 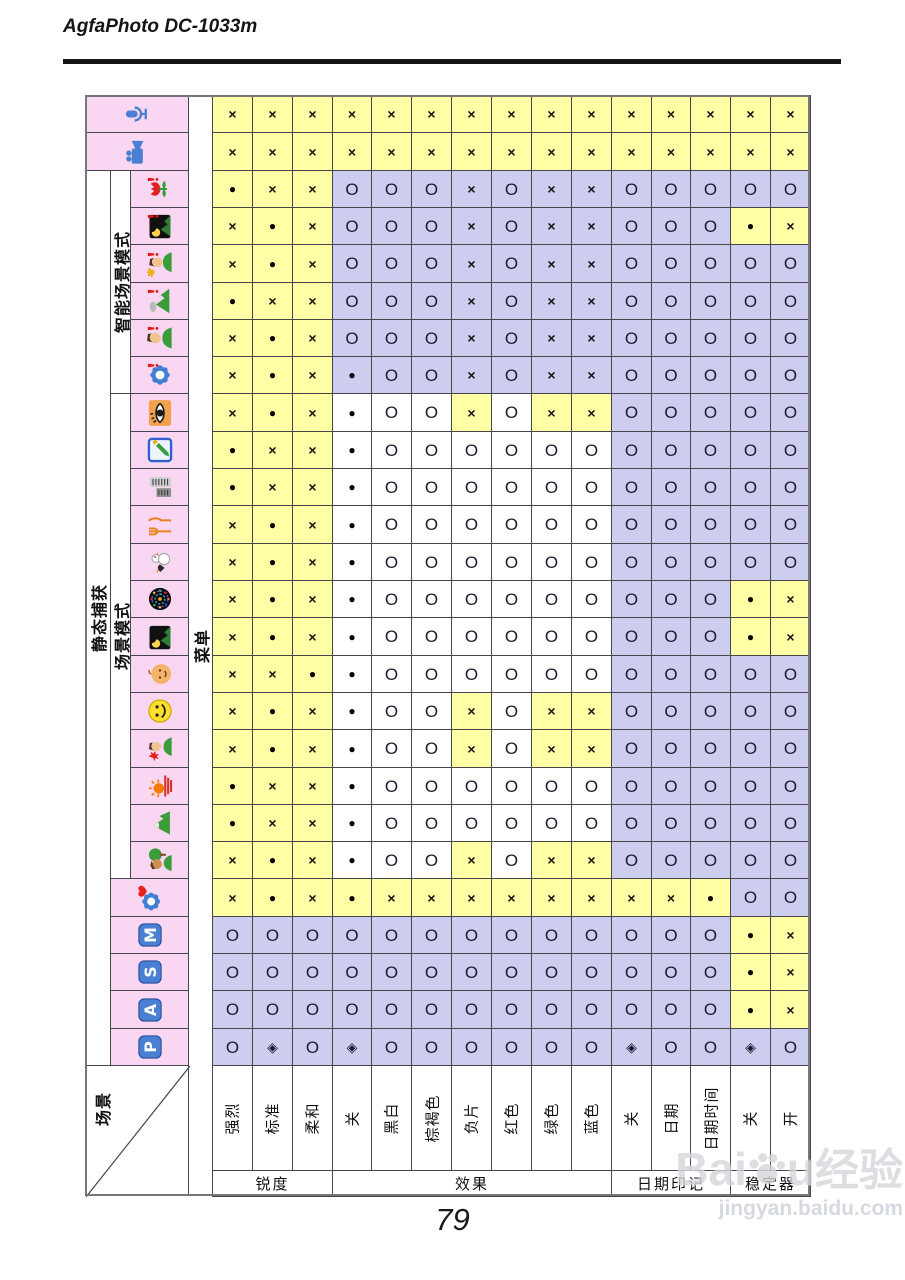 I want to click on grid-cell: ◈, so click(x=631, y=1047).